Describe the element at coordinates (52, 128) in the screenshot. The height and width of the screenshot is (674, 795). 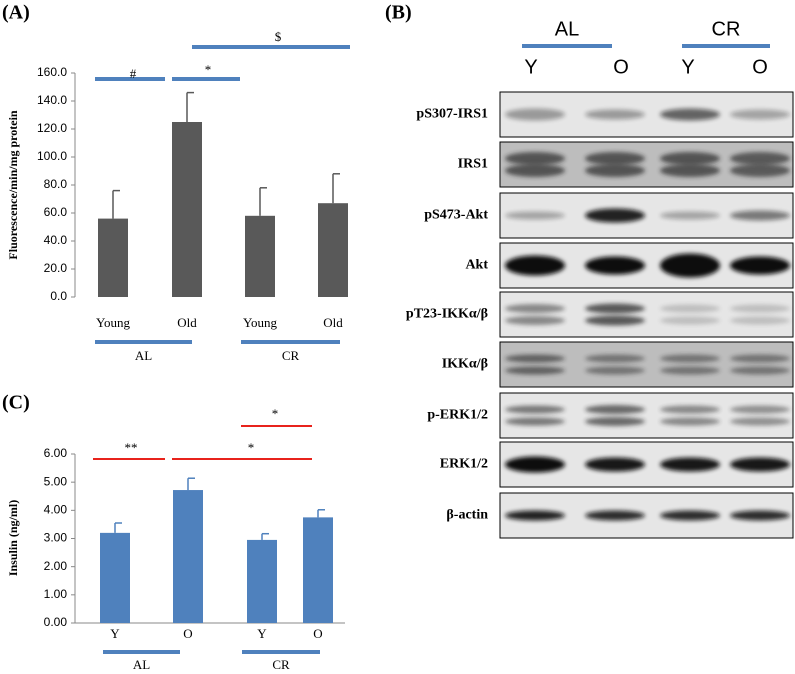
I see `y-tick-label: 120.0` at that location.